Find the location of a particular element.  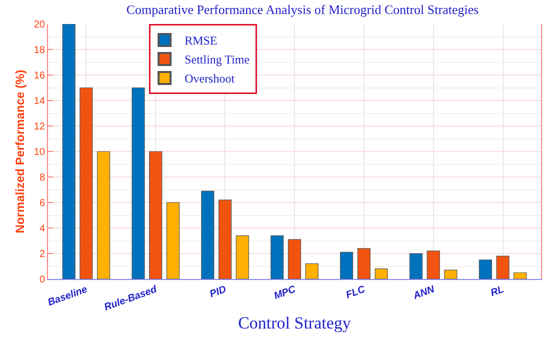

legend-label: Settling Time is located at coordinates (217, 59).